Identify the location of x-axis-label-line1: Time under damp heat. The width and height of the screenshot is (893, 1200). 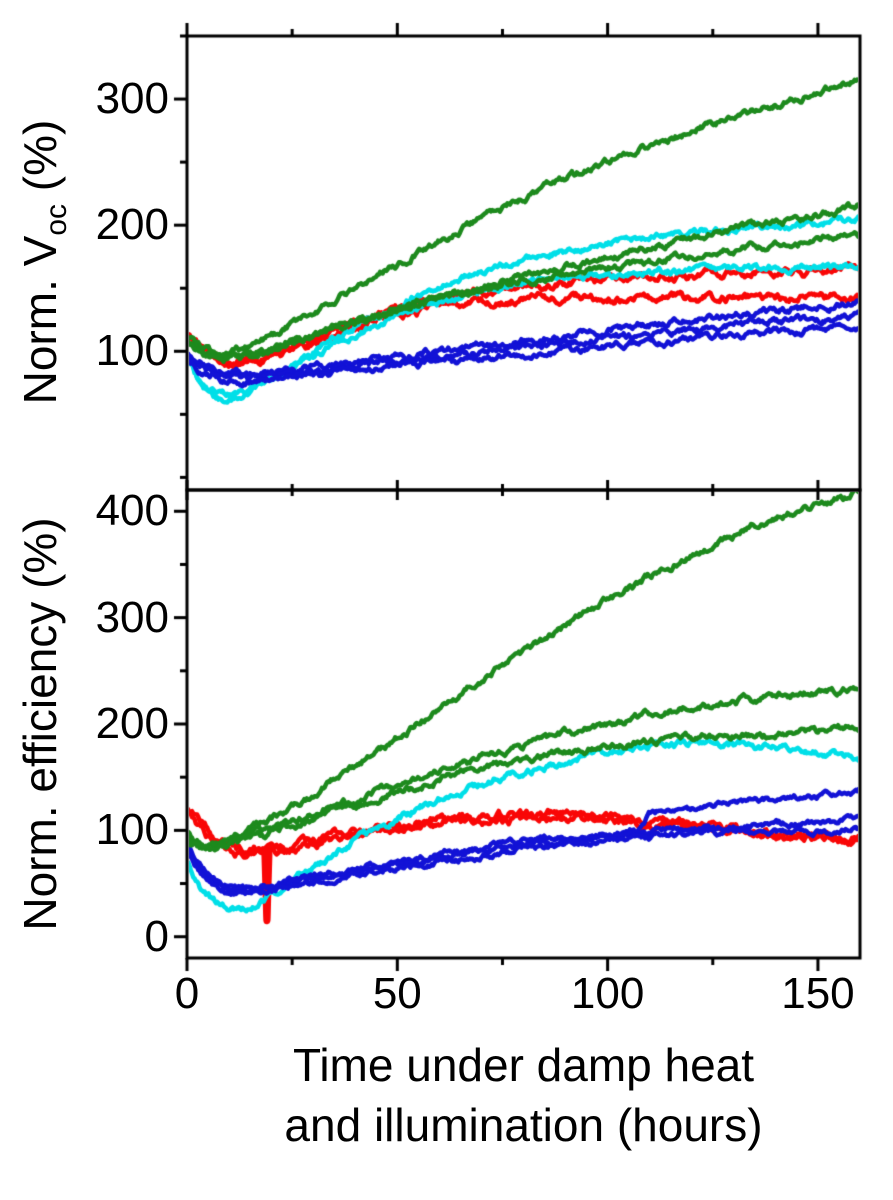
(523, 1065).